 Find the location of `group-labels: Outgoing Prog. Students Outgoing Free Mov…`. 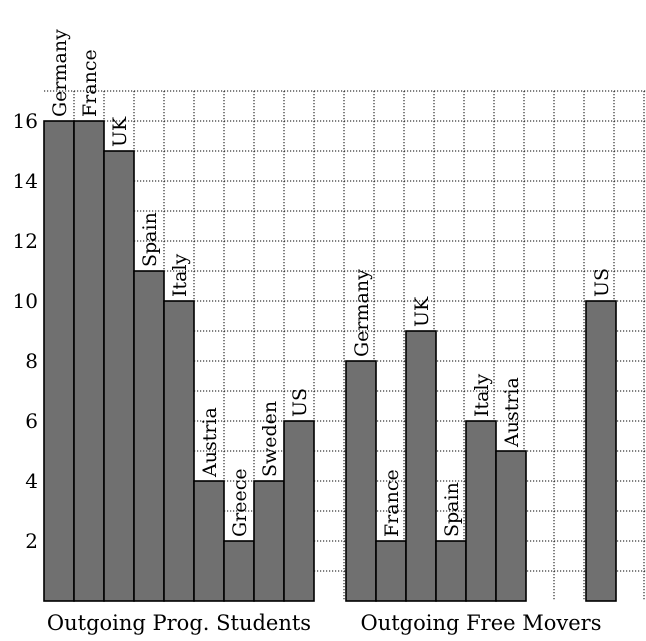

group-labels: Outgoing Prog. Students Outgoing Free Mov… is located at coordinates (324, 623).